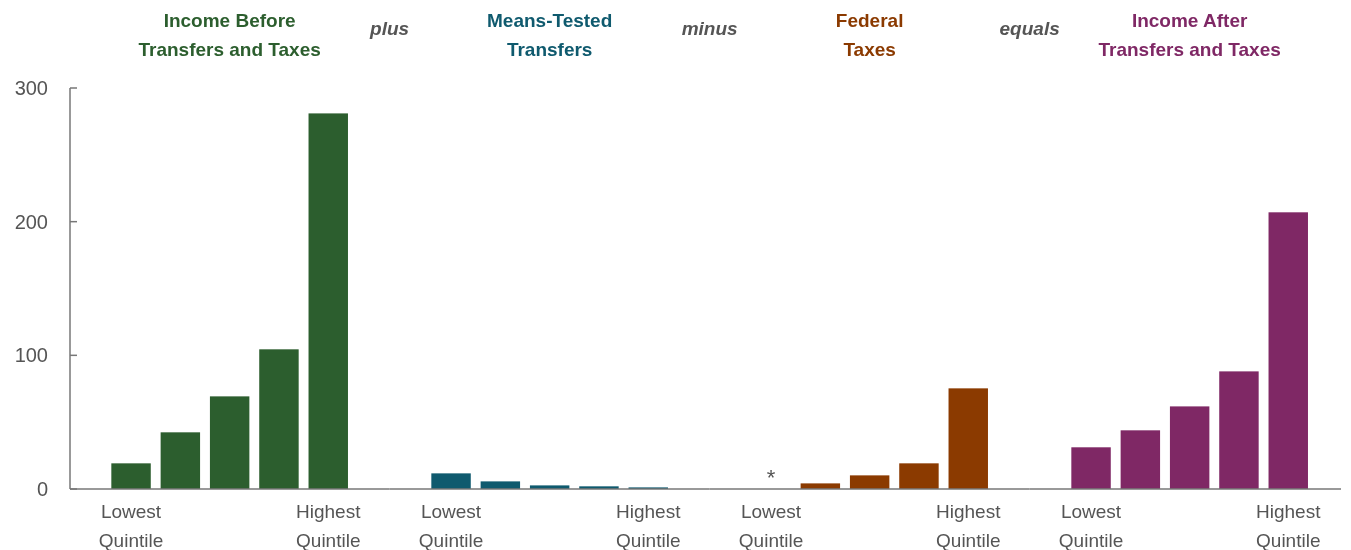  I want to click on text: minus, so click(709, 28).